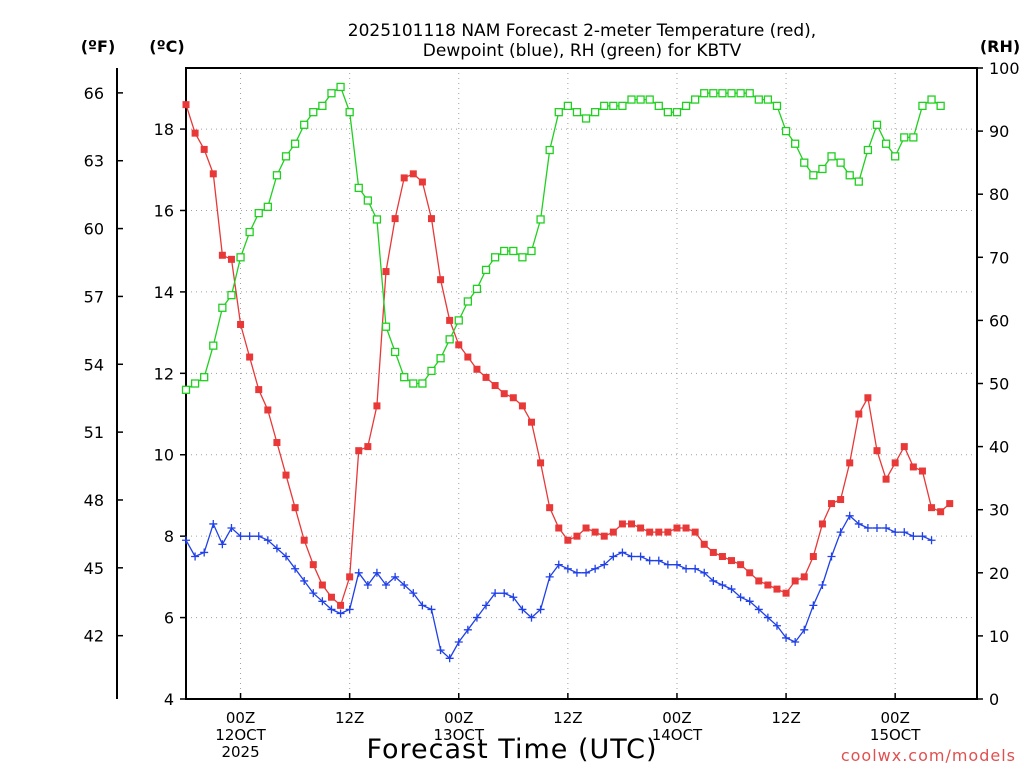 This screenshot has width=1024, height=772. What do you see at coordinates (169, 699) in the screenshot?
I see `celsius-tick-label: 4` at bounding box center [169, 699].